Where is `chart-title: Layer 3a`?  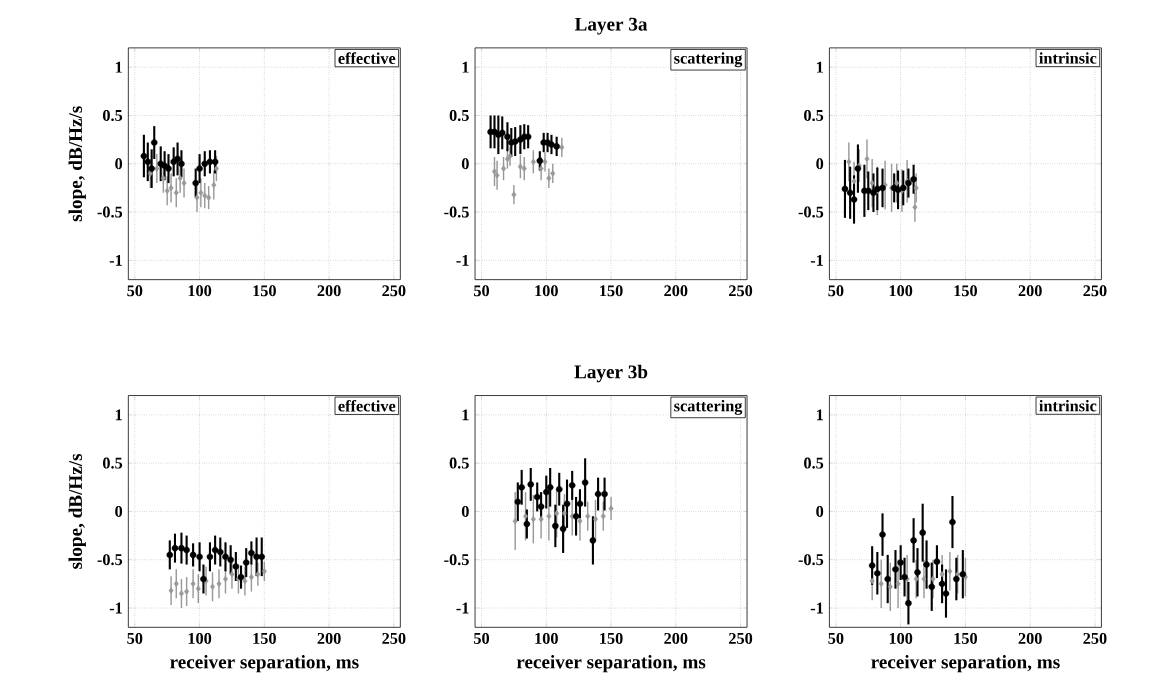 chart-title: Layer 3a is located at coordinates (611, 26).